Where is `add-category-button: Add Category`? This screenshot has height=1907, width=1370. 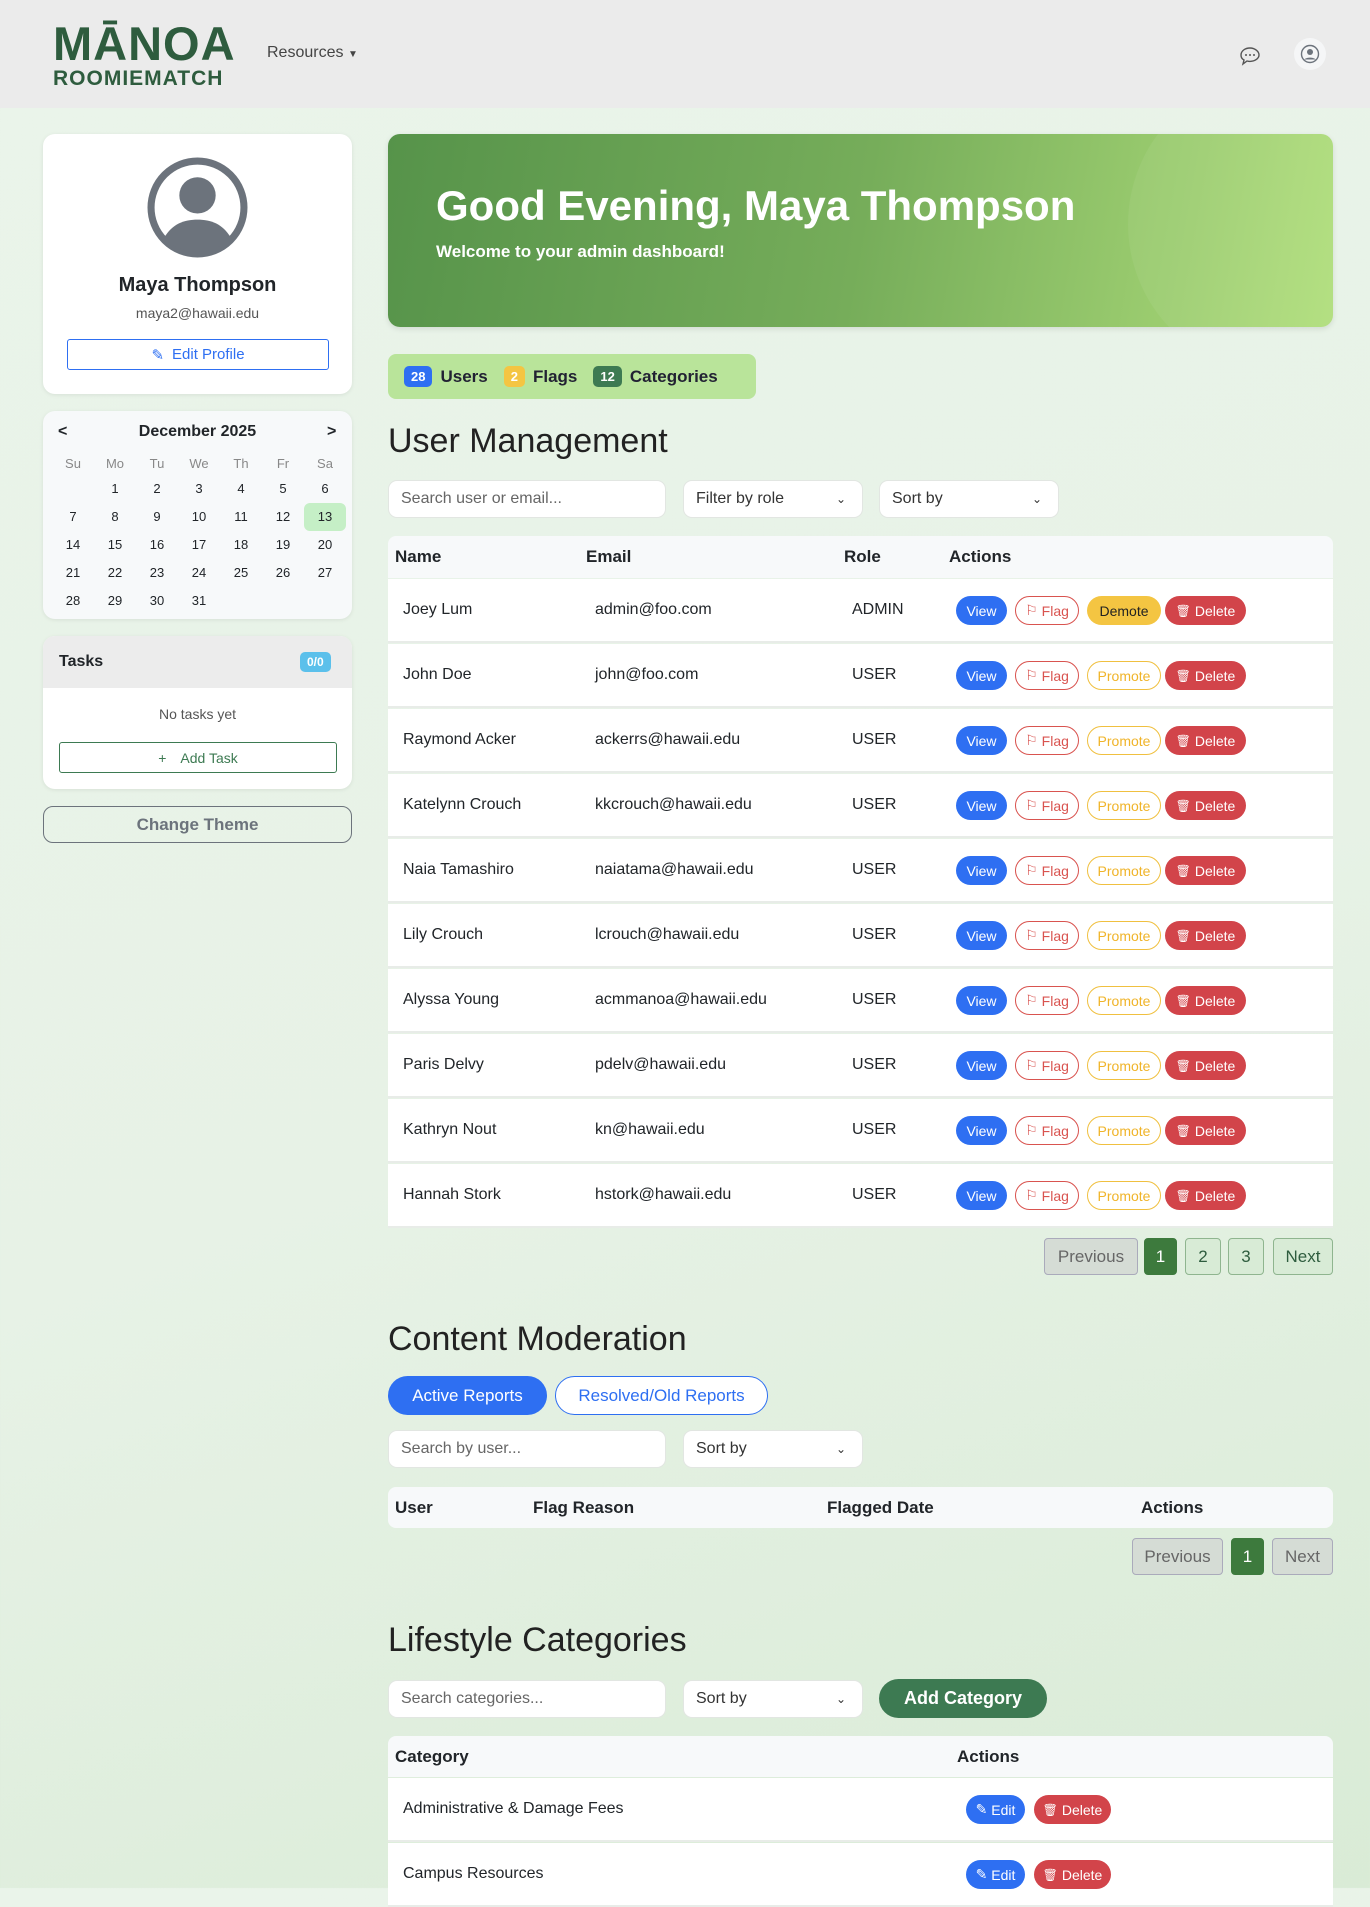
add-category-button: Add Category is located at coordinates (963, 1698).